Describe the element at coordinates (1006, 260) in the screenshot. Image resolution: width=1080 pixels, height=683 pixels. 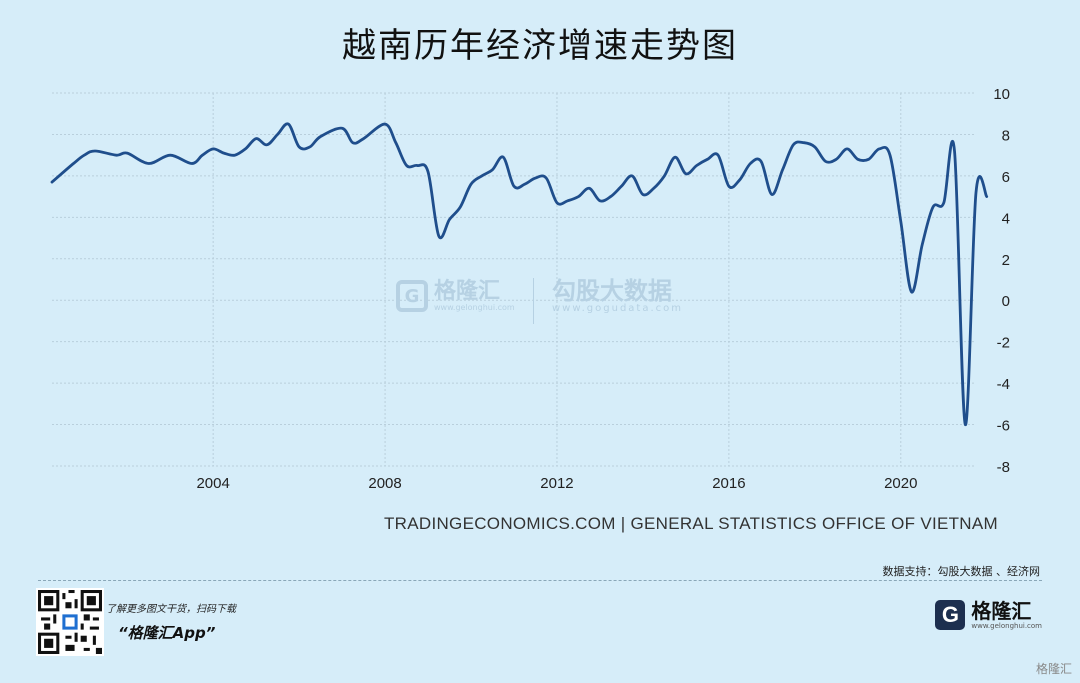
I see `y-tick-label: 2` at that location.